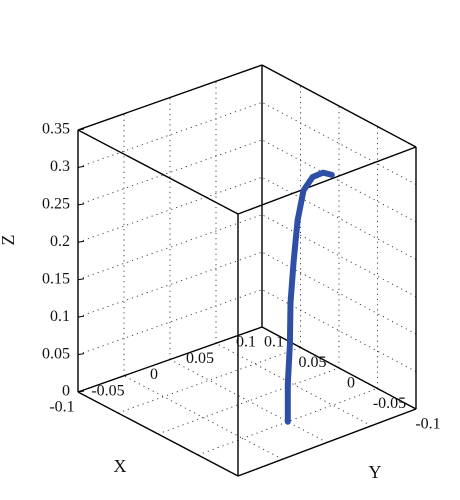  I want to click on y-tick-label: 0.05, so click(313, 362).